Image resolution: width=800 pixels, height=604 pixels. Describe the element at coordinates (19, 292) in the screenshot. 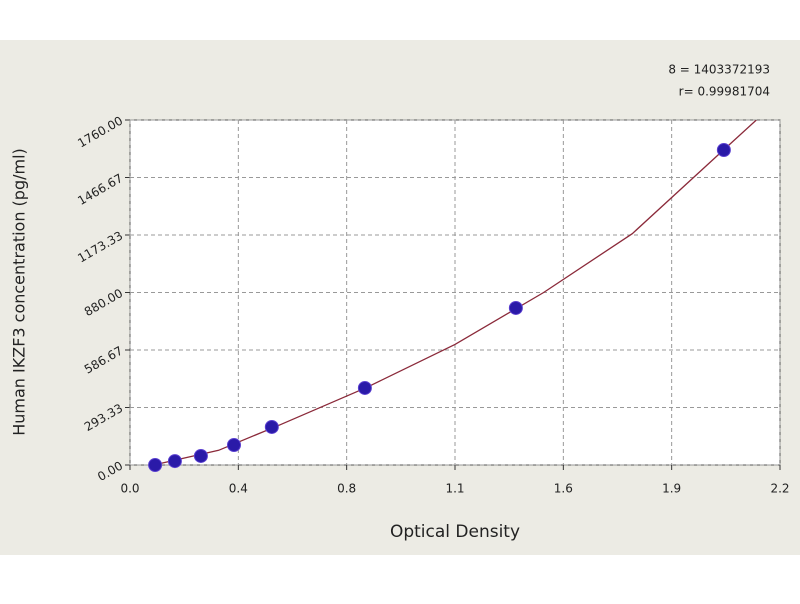

I see `y-axis-label: Human IKZF3 concentration (pg/ml)` at that location.